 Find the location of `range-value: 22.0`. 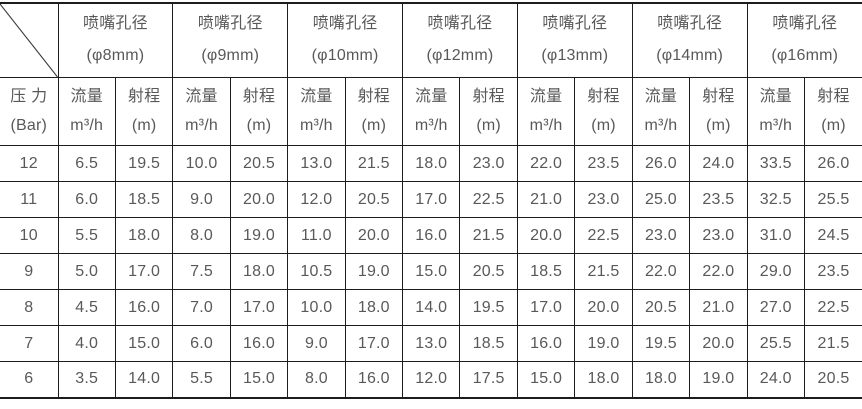

range-value: 22.0 is located at coordinates (718, 271).